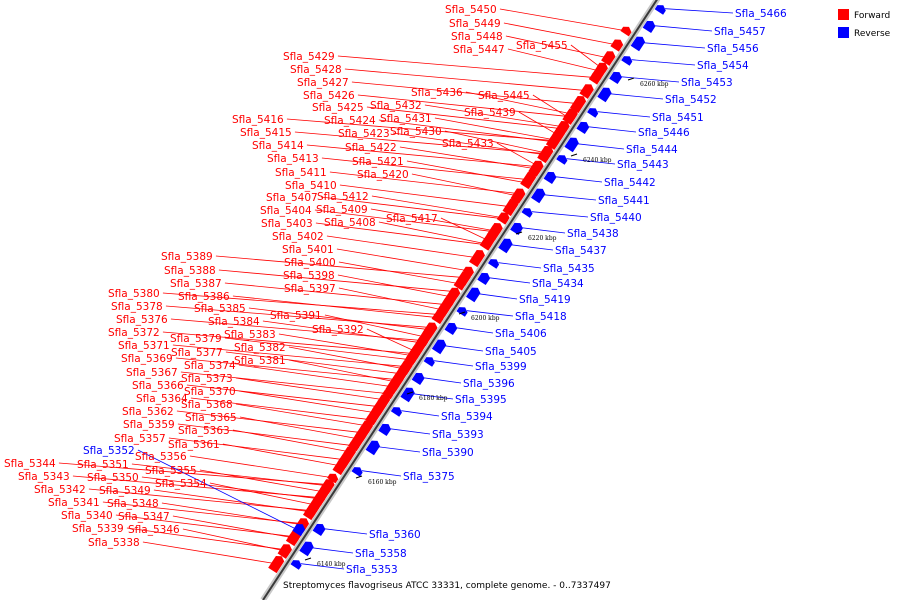  What do you see at coordinates (196, 339) in the screenshot?
I see `forward-gene-label: Sfla_5379` at bounding box center [196, 339].